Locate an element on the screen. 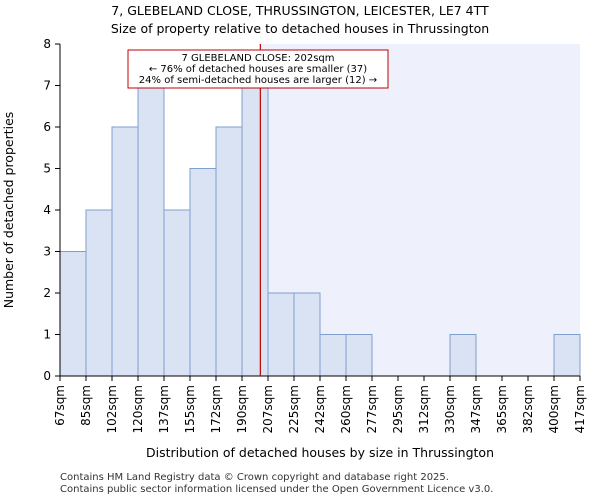 This screenshot has height=500, width=600. y-tick-label: 7 is located at coordinates (47, 86).